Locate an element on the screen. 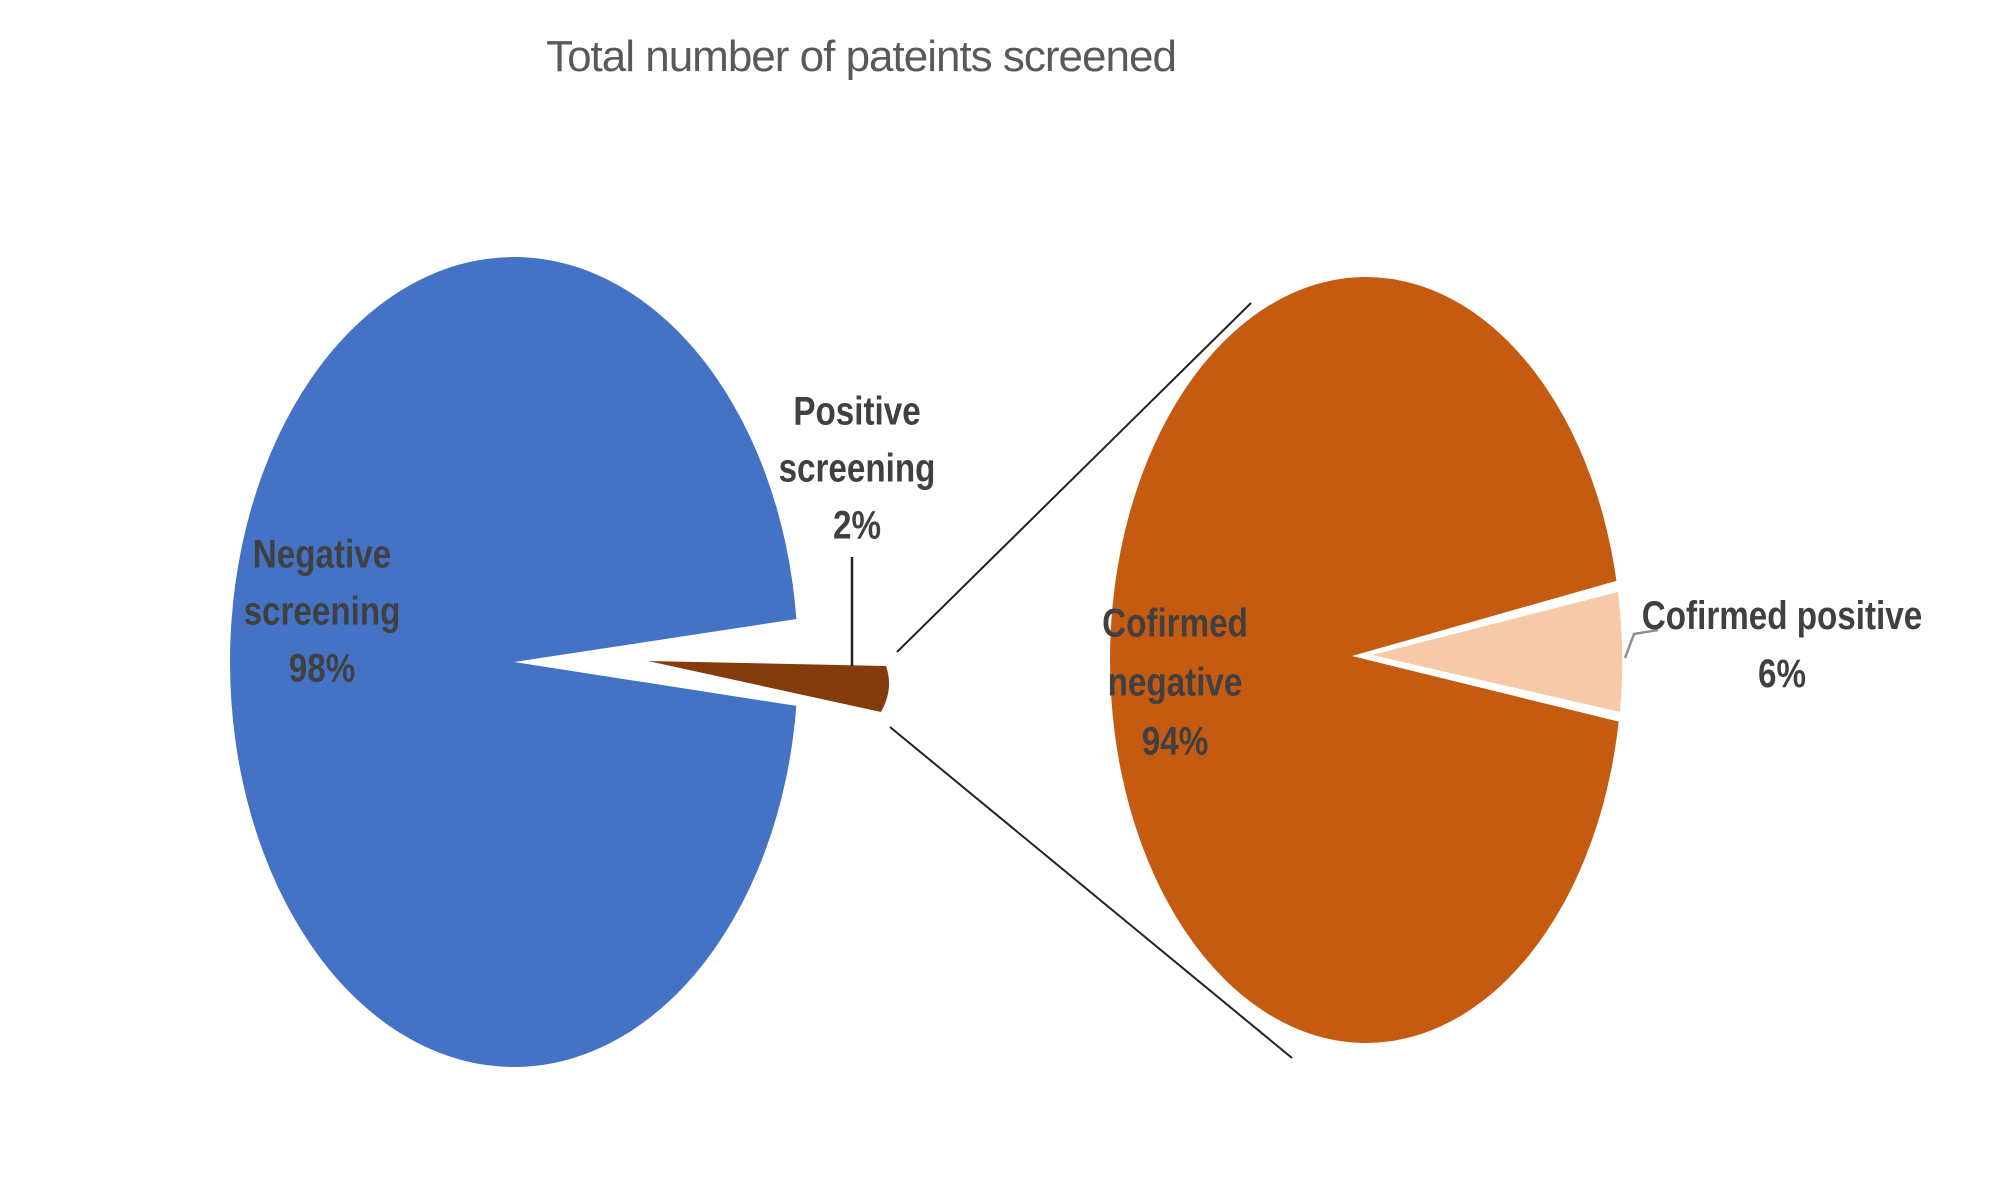  data-label-cofirmed-negative: Cofirmed negative 94% is located at coordinates (1175, 683).